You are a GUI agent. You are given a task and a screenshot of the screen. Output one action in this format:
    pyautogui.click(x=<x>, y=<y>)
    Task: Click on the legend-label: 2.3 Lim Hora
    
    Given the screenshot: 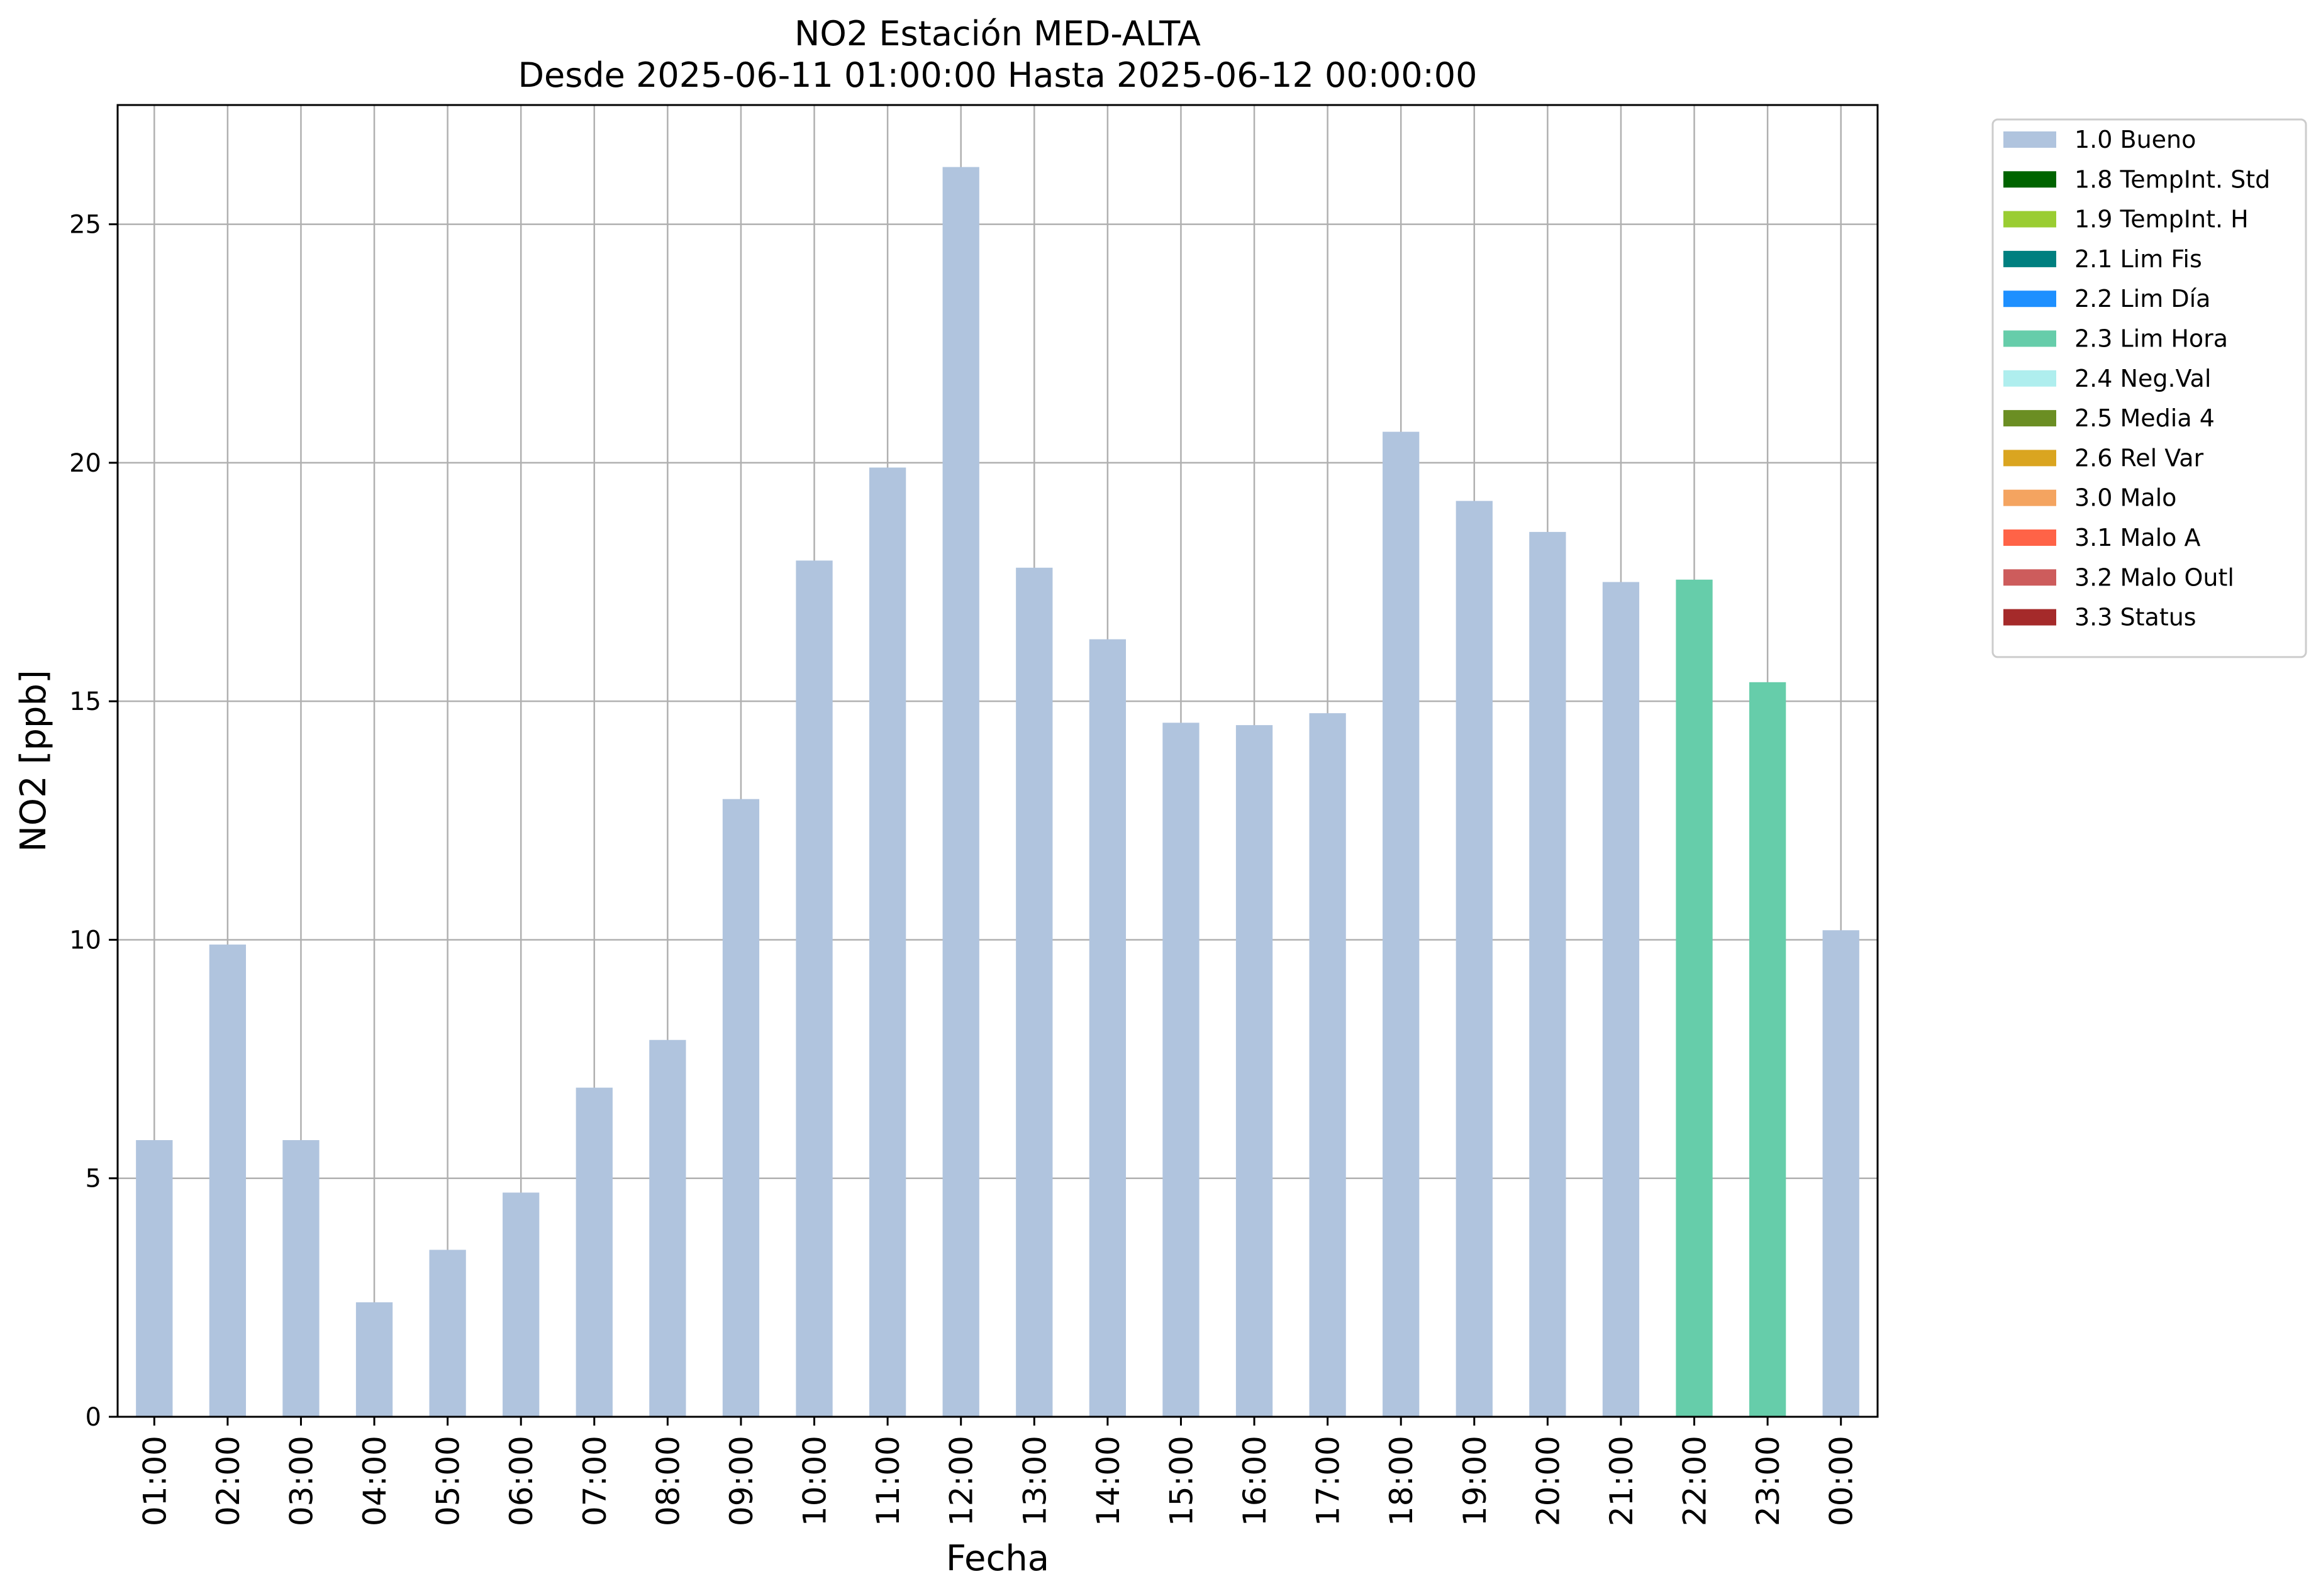 What is the action you would take?
    pyautogui.click(x=2151, y=339)
    